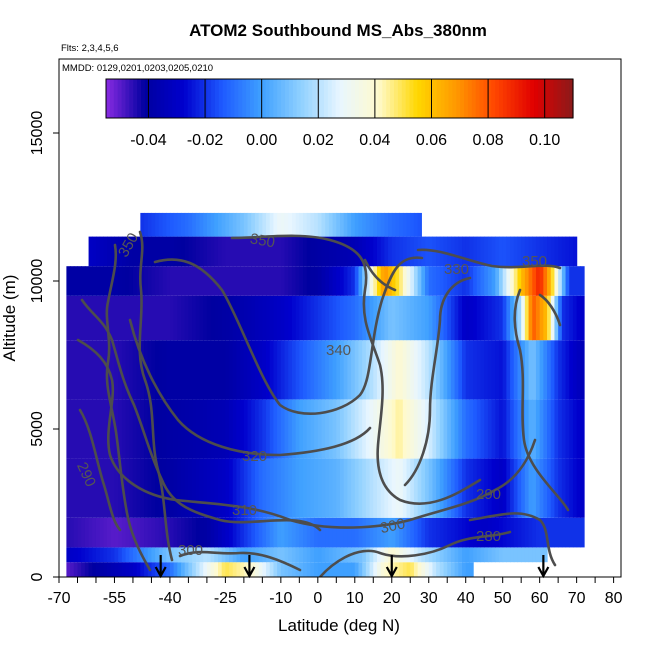 The height and width of the screenshot is (650, 650). Describe the element at coordinates (391, 572) in the screenshot. I see `down-arrow-icon` at that location.